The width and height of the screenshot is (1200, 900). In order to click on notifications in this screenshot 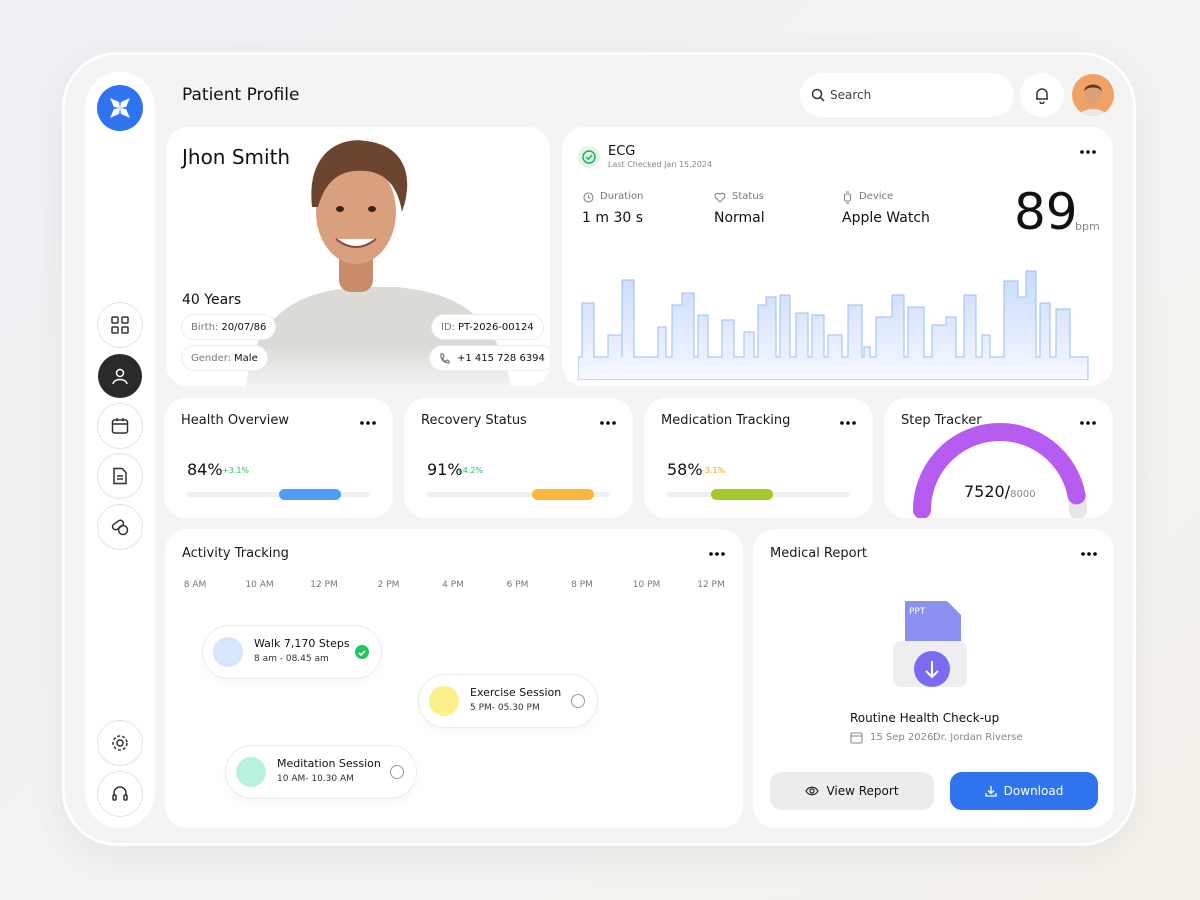, I will do `click(1042, 95)`.